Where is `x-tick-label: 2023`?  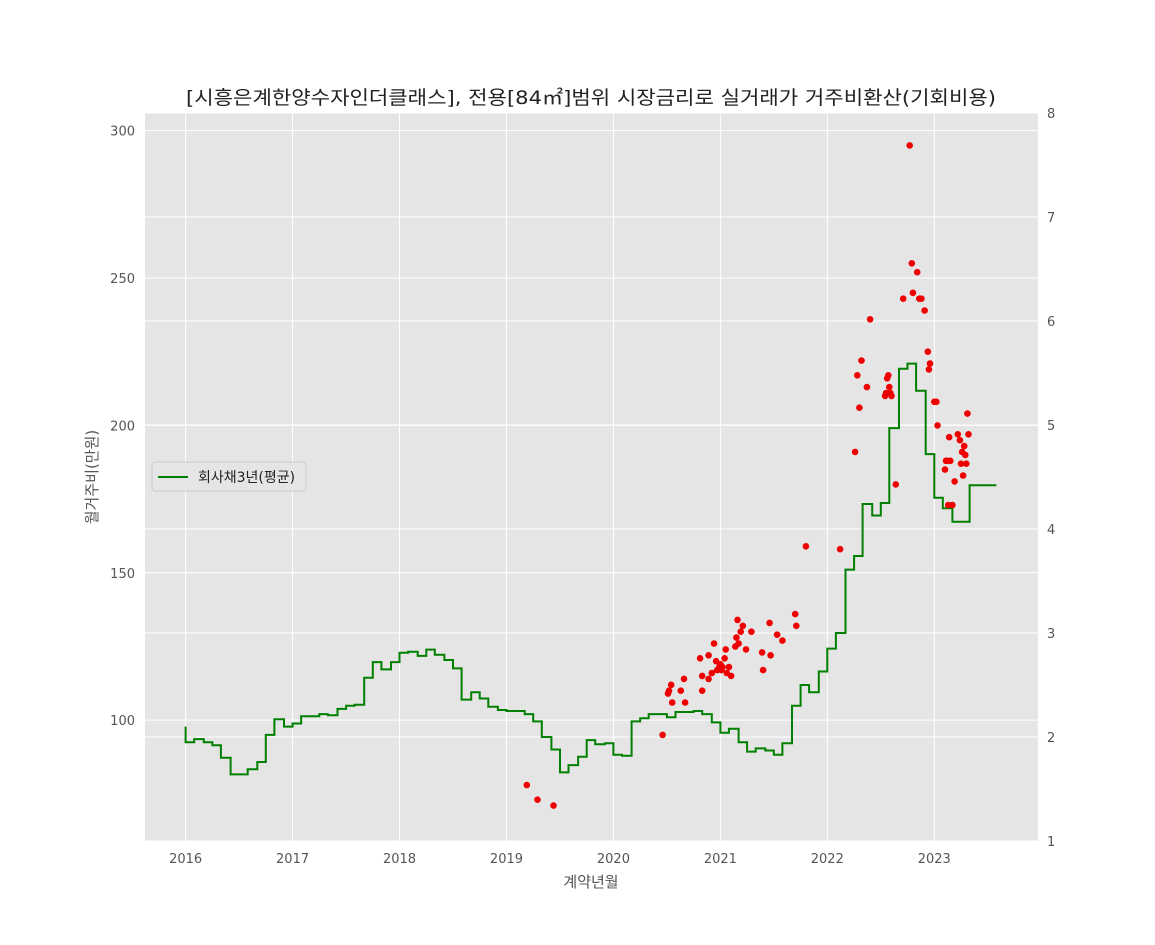 x-tick-label: 2023 is located at coordinates (934, 859).